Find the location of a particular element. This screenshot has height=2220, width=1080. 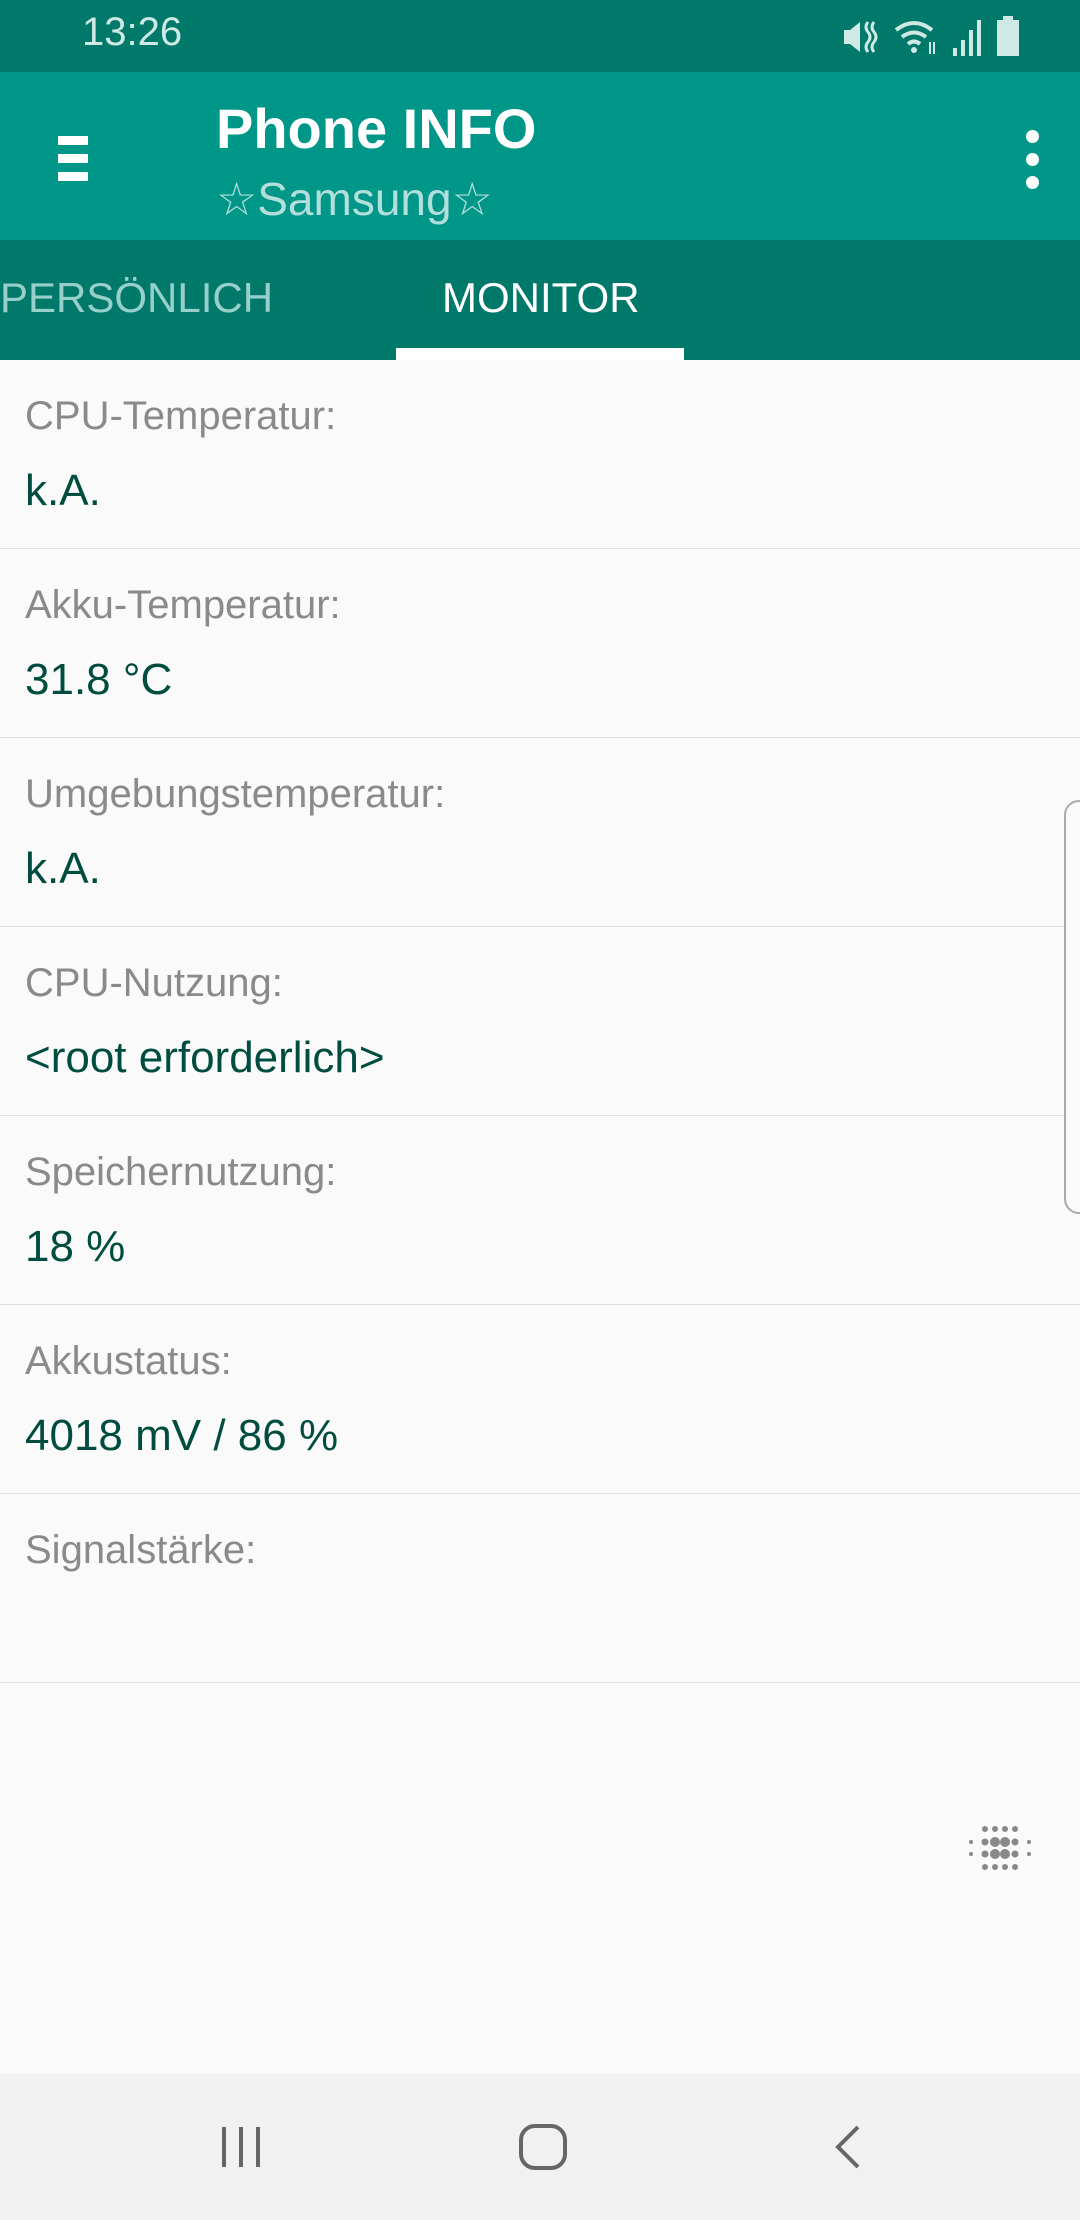

tab-bar: PERSÖNLICH MONITOR is located at coordinates (540, 300).